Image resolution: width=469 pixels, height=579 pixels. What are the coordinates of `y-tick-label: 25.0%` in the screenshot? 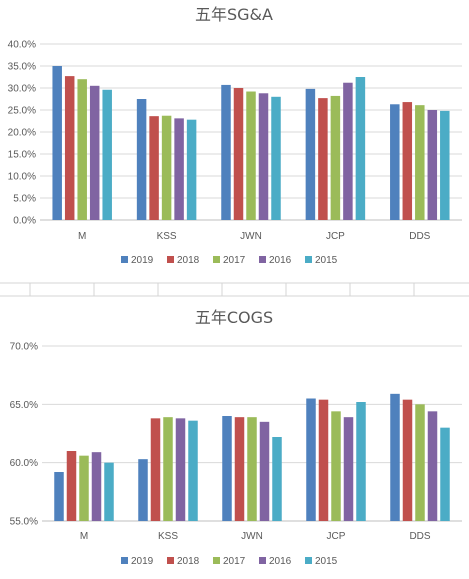 It's located at (22, 111).